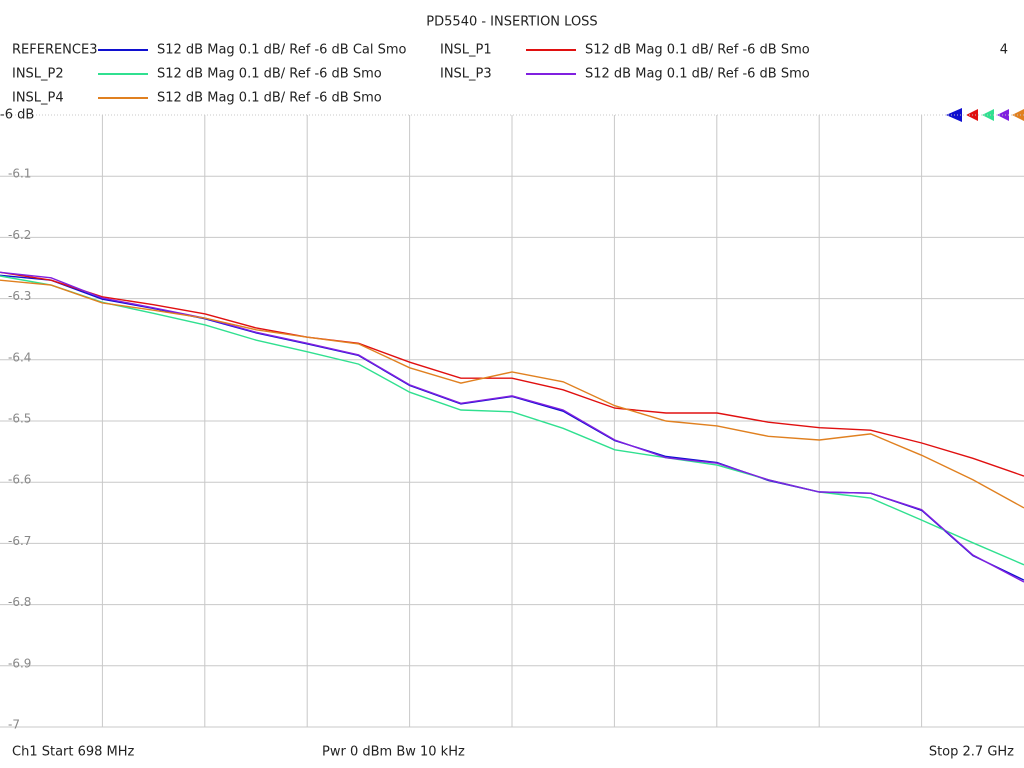  I want to click on y-tick-label: -6.6, so click(19, 480).